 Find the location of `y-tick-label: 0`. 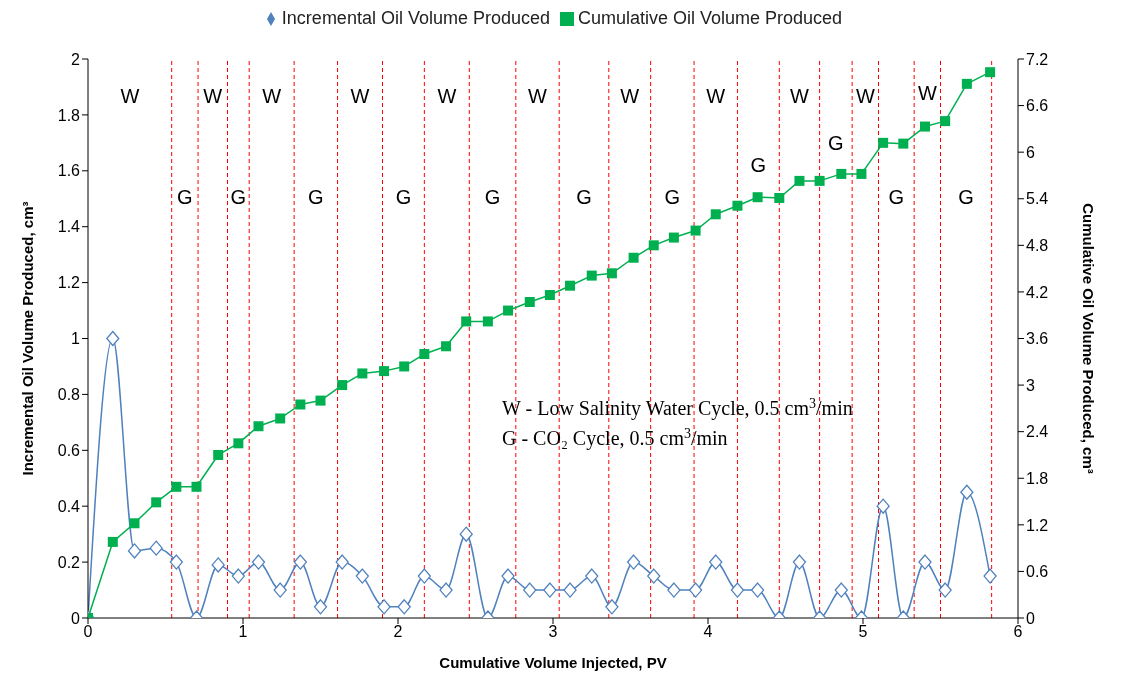

y-tick-label: 0 is located at coordinates (76, 618).